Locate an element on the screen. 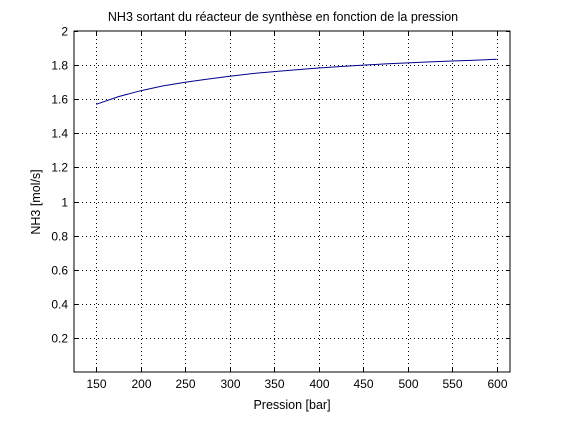 This screenshot has width=561, height=425. y-tick-label: 0.8 is located at coordinates (59, 237).